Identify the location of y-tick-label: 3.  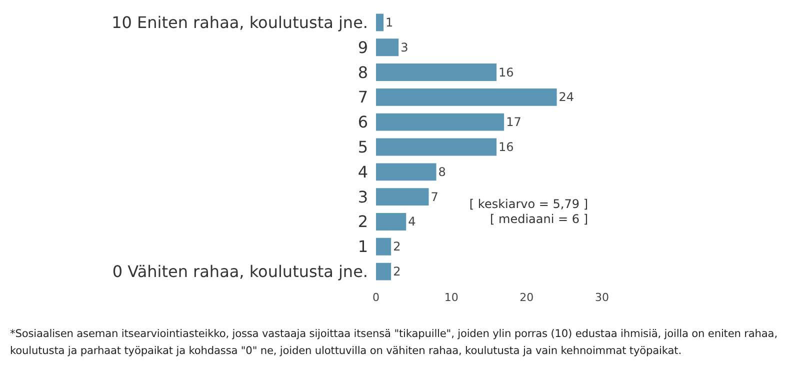
(363, 196).